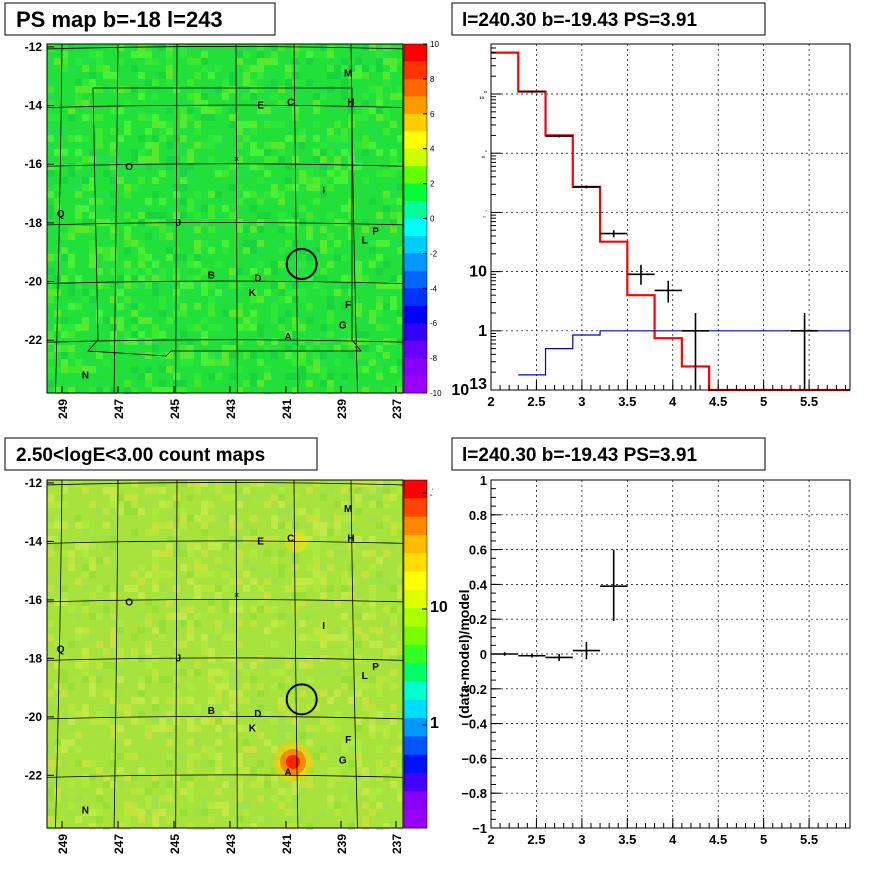 Image resolution: width=896 pixels, height=872 pixels. What do you see at coordinates (397, 409) in the screenshot?
I see `x-tick-label: 237` at bounding box center [397, 409].